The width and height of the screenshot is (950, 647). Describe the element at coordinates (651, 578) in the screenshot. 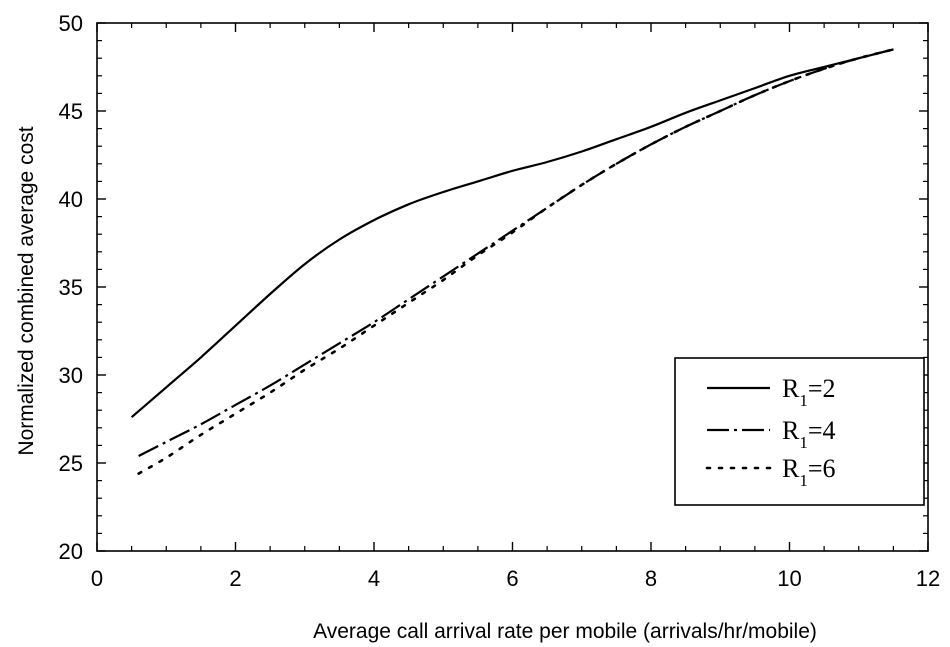

I see `x-tick-label: 8` at that location.